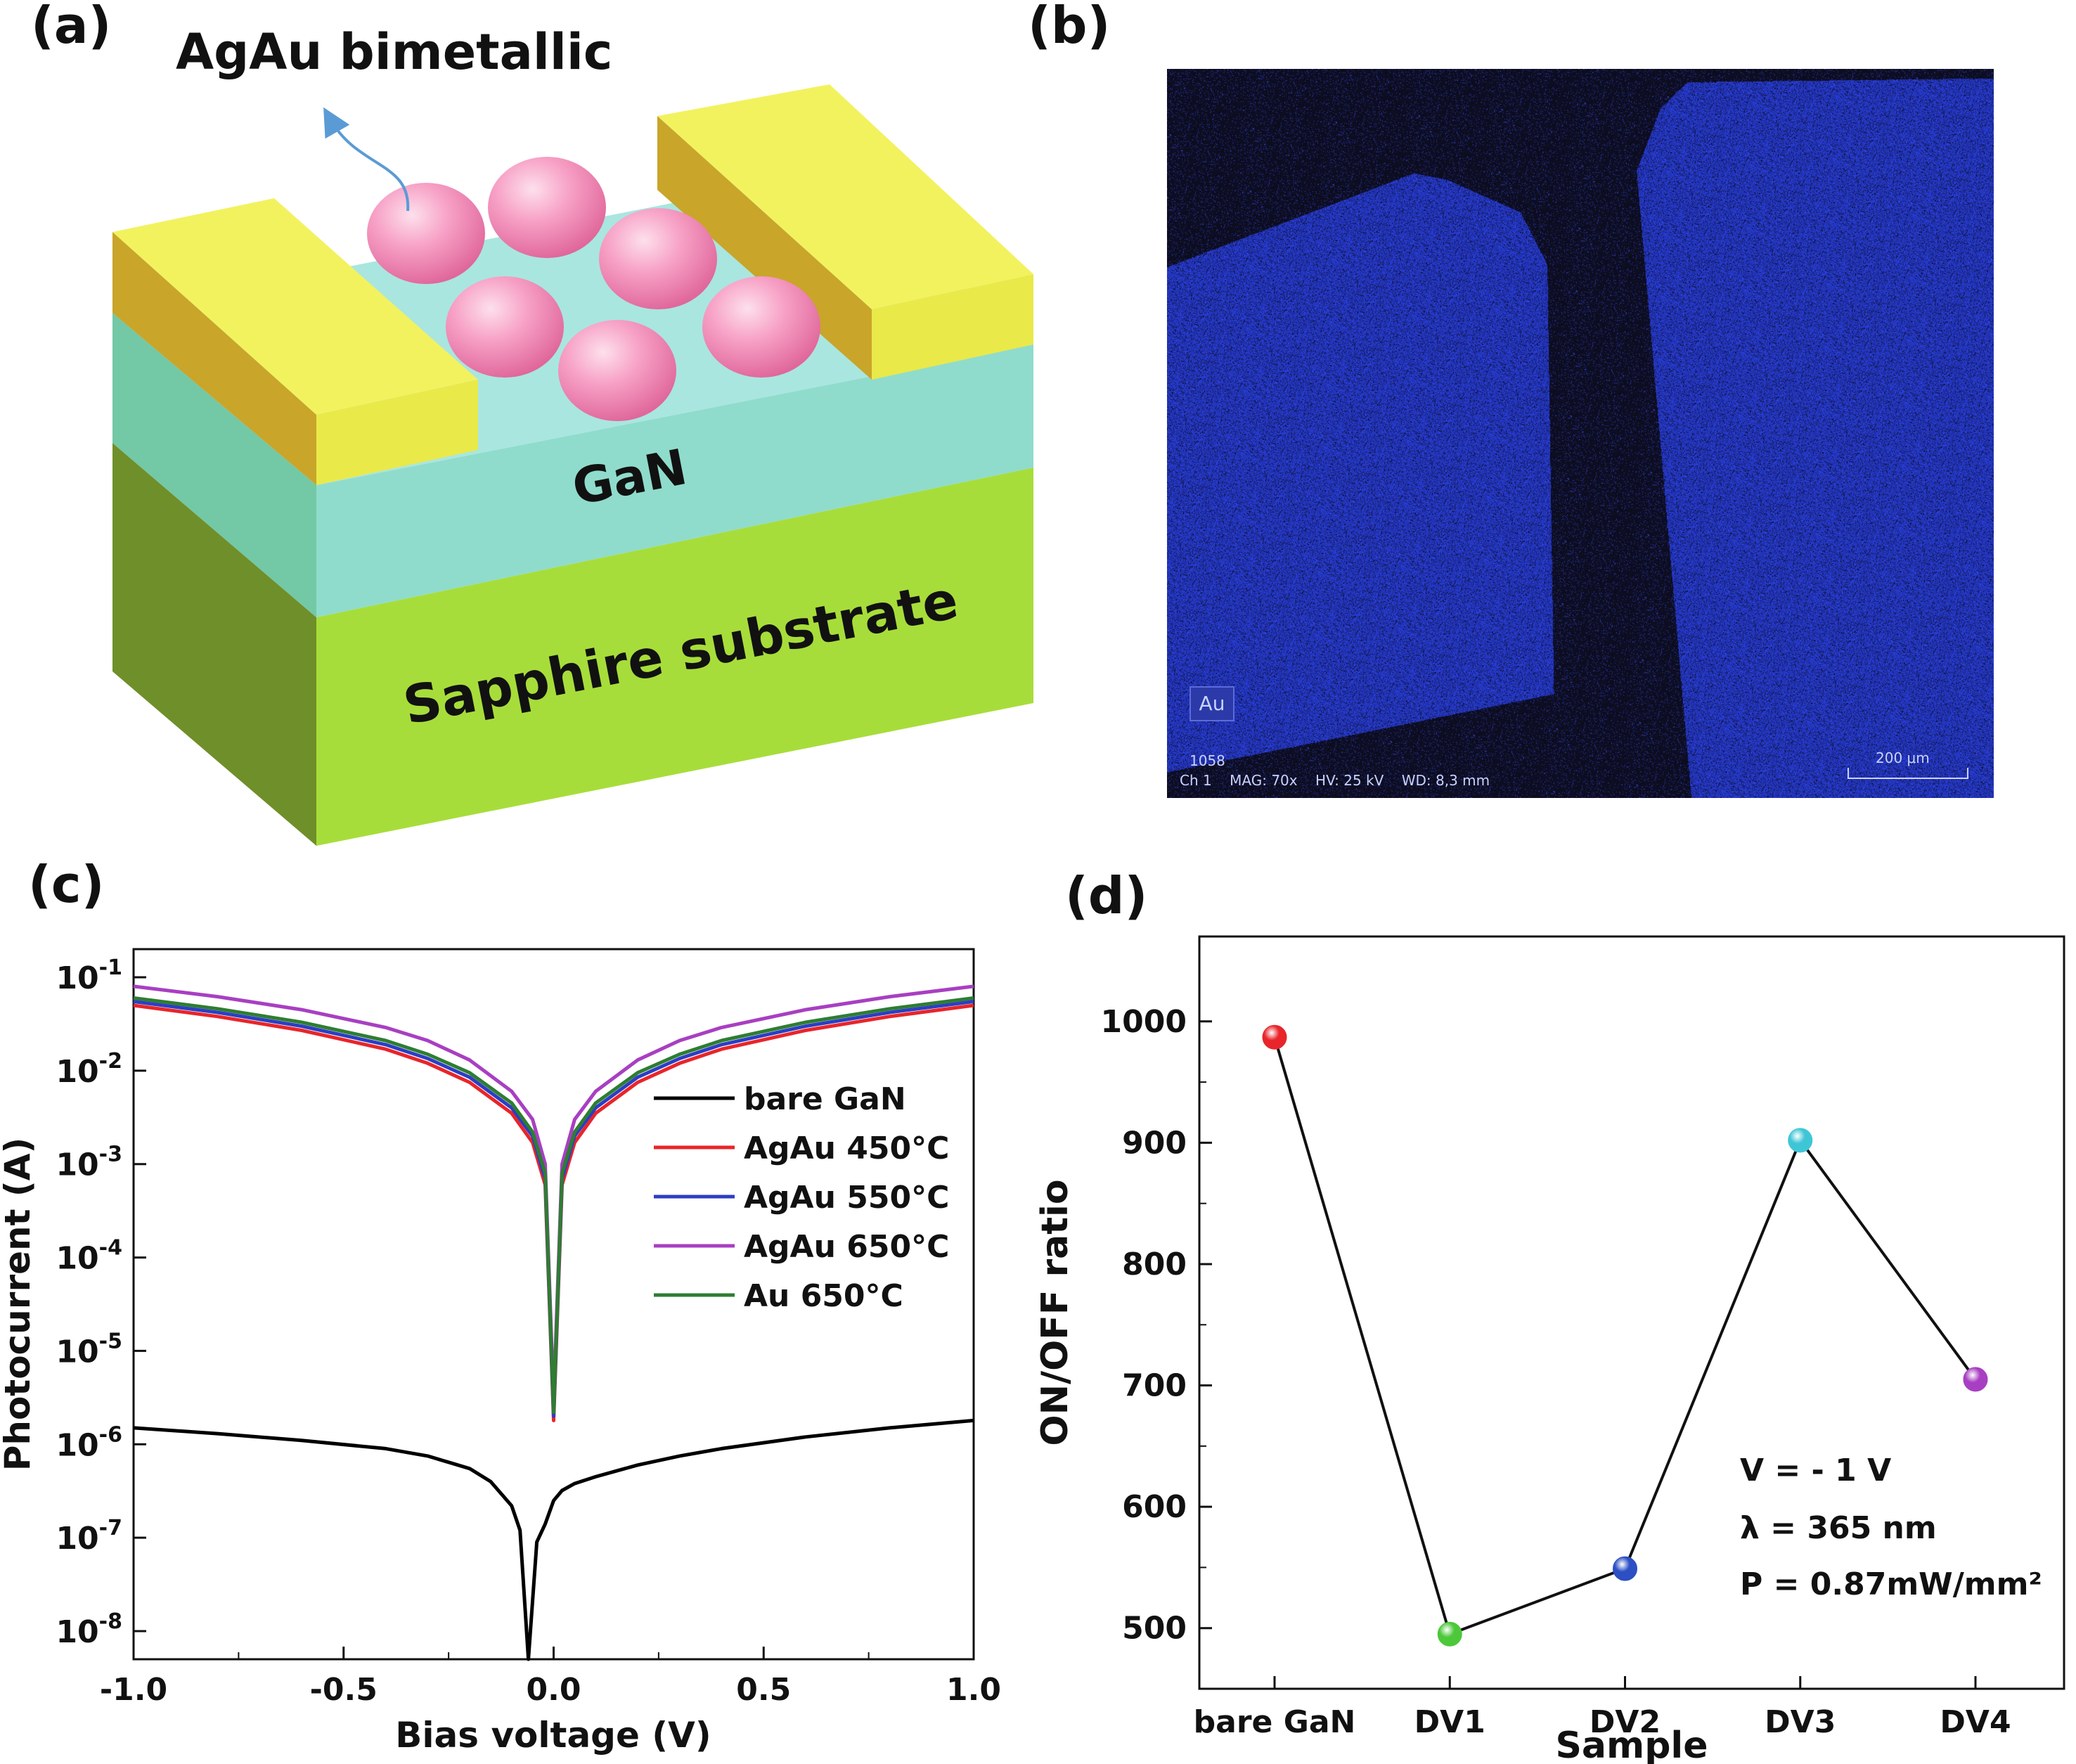 This screenshot has height=1764, width=2076. I want to click on panel-a-label: (a), so click(71, 27).